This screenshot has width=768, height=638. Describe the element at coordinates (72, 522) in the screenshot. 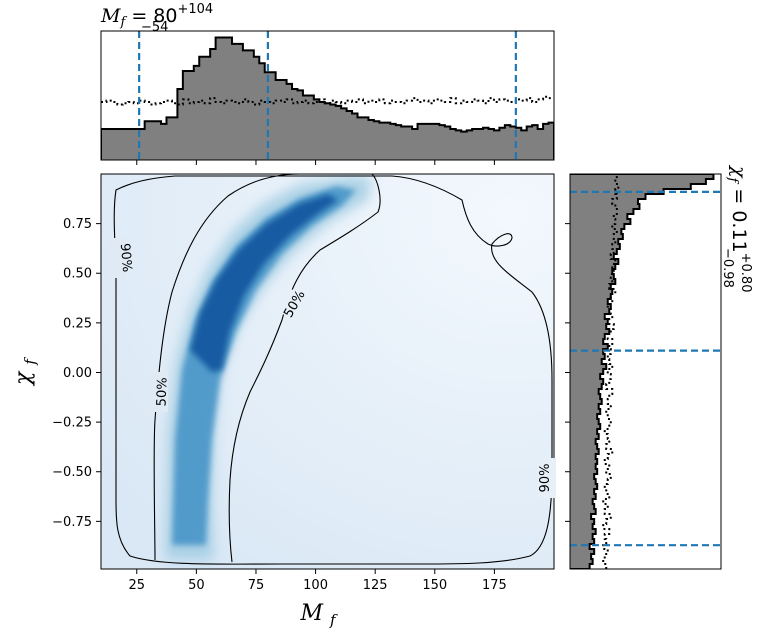

I see `y-tick-label: −0.75` at that location.